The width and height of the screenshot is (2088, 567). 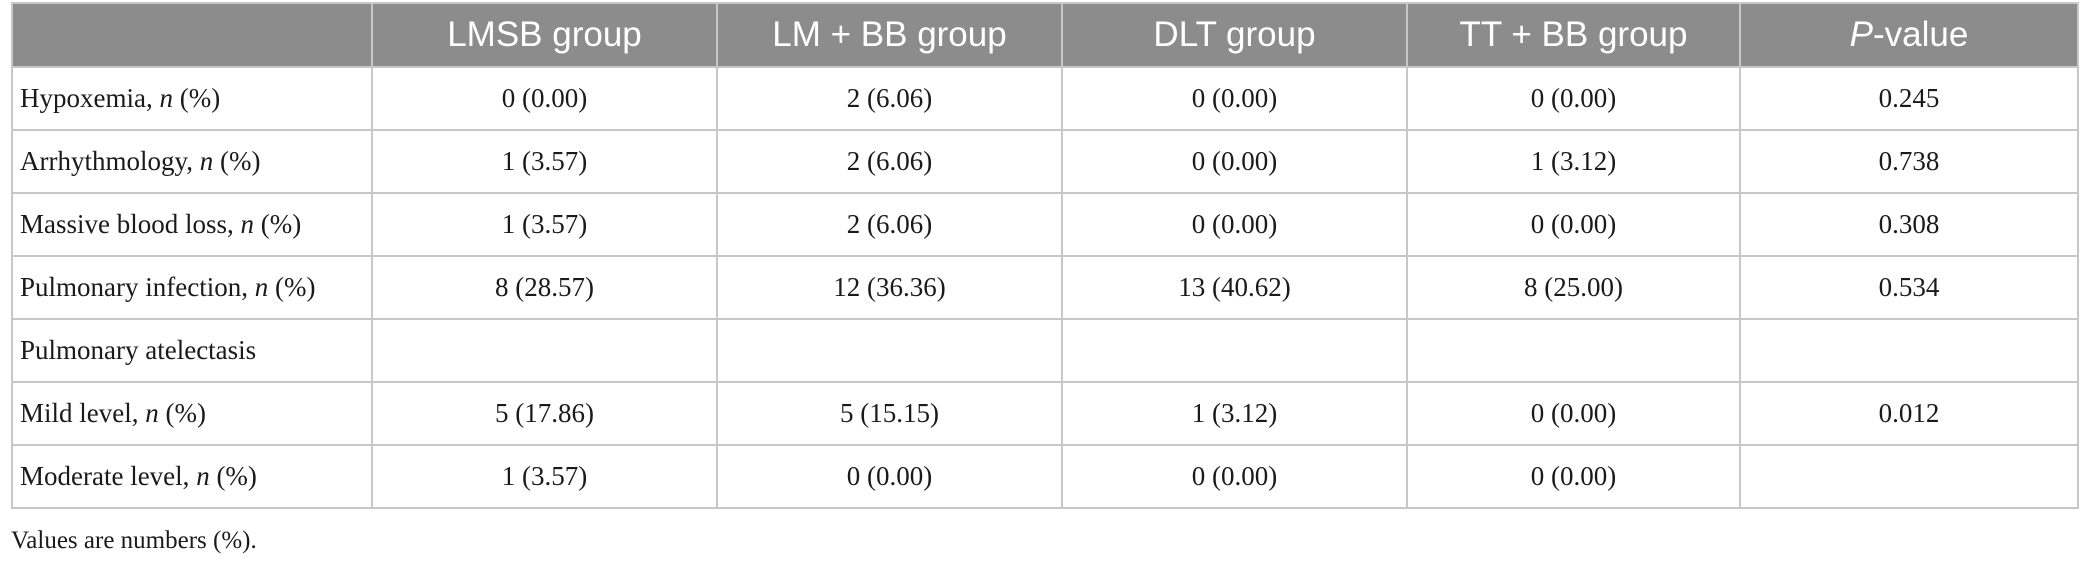 I want to click on section-label: Pulmonary atelectasis, so click(x=192, y=350).